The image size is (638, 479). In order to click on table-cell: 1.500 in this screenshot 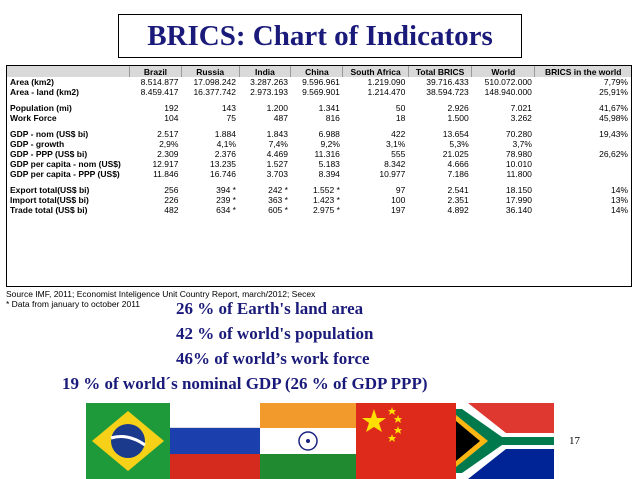, I will do `click(458, 118)`.